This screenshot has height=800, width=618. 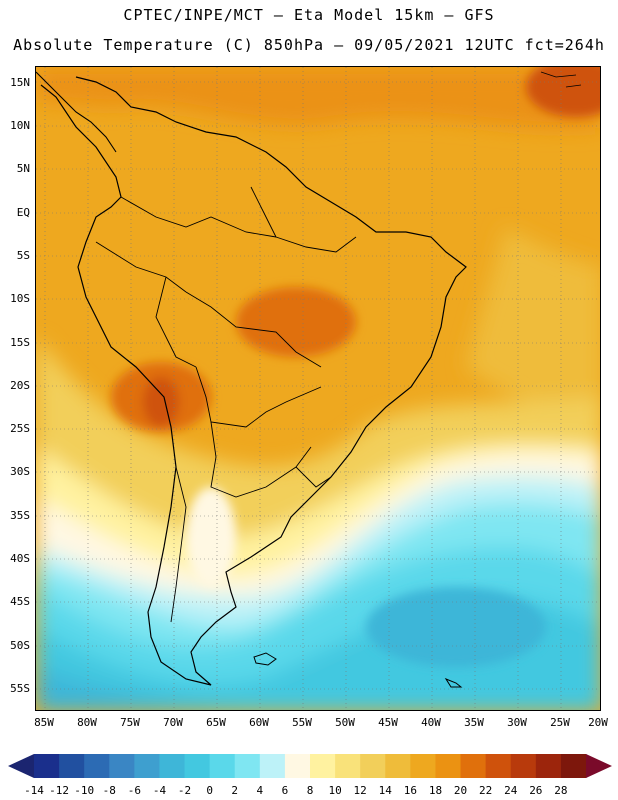 I want to click on lat-label: 40S, so click(x=20, y=558).